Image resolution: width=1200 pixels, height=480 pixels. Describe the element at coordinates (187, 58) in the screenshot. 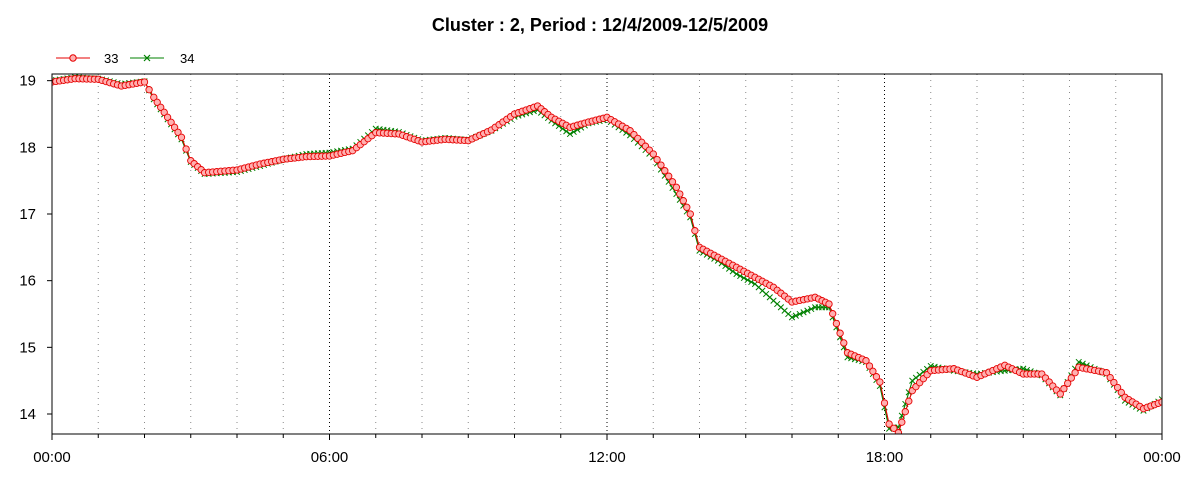

I see `legend-label-34: 34` at that location.